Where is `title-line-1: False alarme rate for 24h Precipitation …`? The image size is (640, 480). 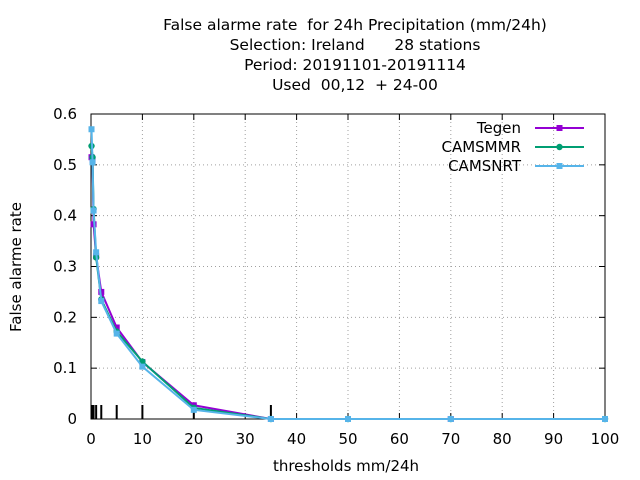
title-line-1: False alarme rate for 24h Precipitation … is located at coordinates (355, 25).